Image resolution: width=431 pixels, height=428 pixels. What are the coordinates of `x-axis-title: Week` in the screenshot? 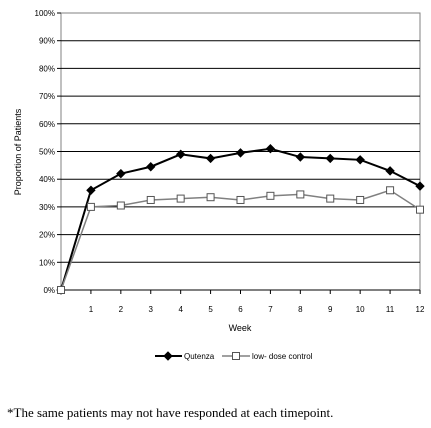 It's located at (240, 328).